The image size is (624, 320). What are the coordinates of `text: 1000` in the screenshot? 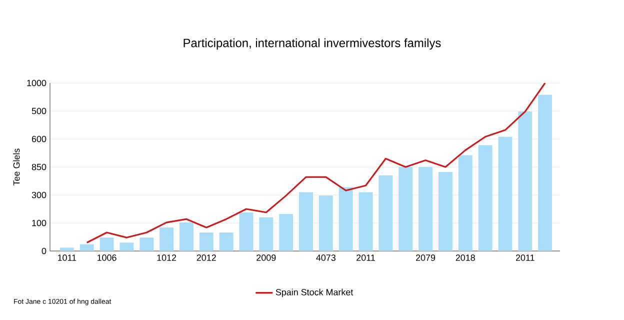 It's located at (36, 83).